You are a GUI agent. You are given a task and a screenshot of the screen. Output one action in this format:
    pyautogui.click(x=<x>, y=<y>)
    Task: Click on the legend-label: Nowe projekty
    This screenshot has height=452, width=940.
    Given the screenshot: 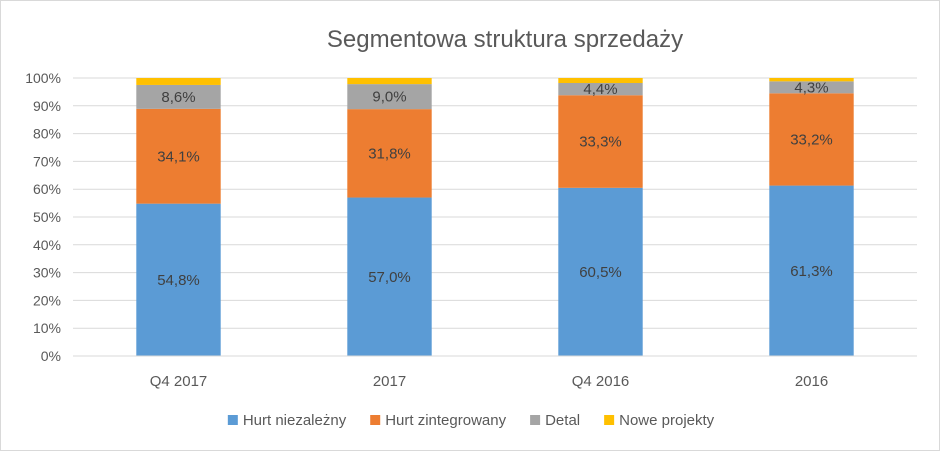 What is the action you would take?
    pyautogui.click(x=667, y=420)
    